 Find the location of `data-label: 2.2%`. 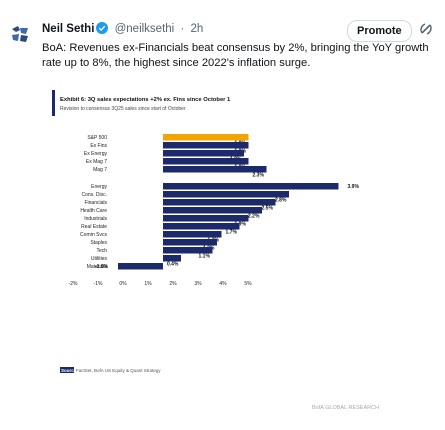

data-label: 2.2% is located at coordinates (254, 217).